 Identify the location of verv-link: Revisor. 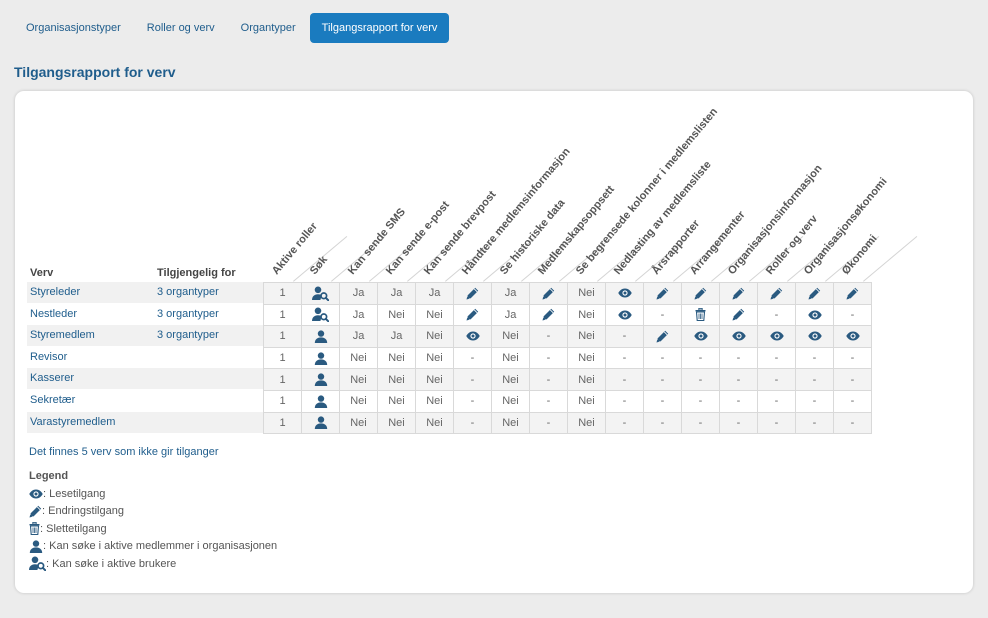
(49, 356).